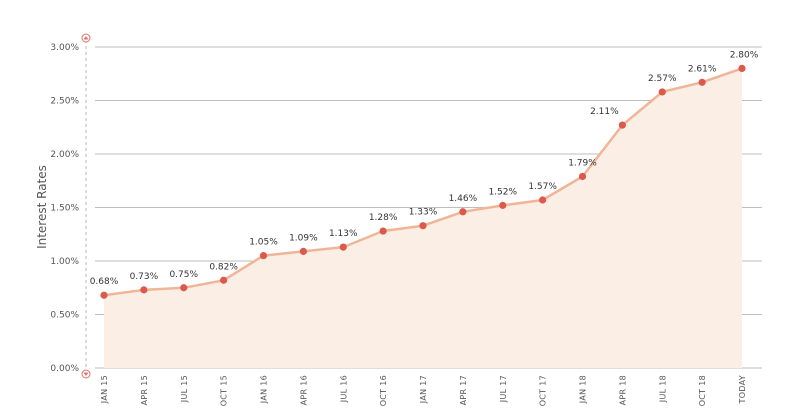 The height and width of the screenshot is (420, 800). What do you see at coordinates (662, 79) in the screenshot?
I see `data-label: 2.57%` at bounding box center [662, 79].